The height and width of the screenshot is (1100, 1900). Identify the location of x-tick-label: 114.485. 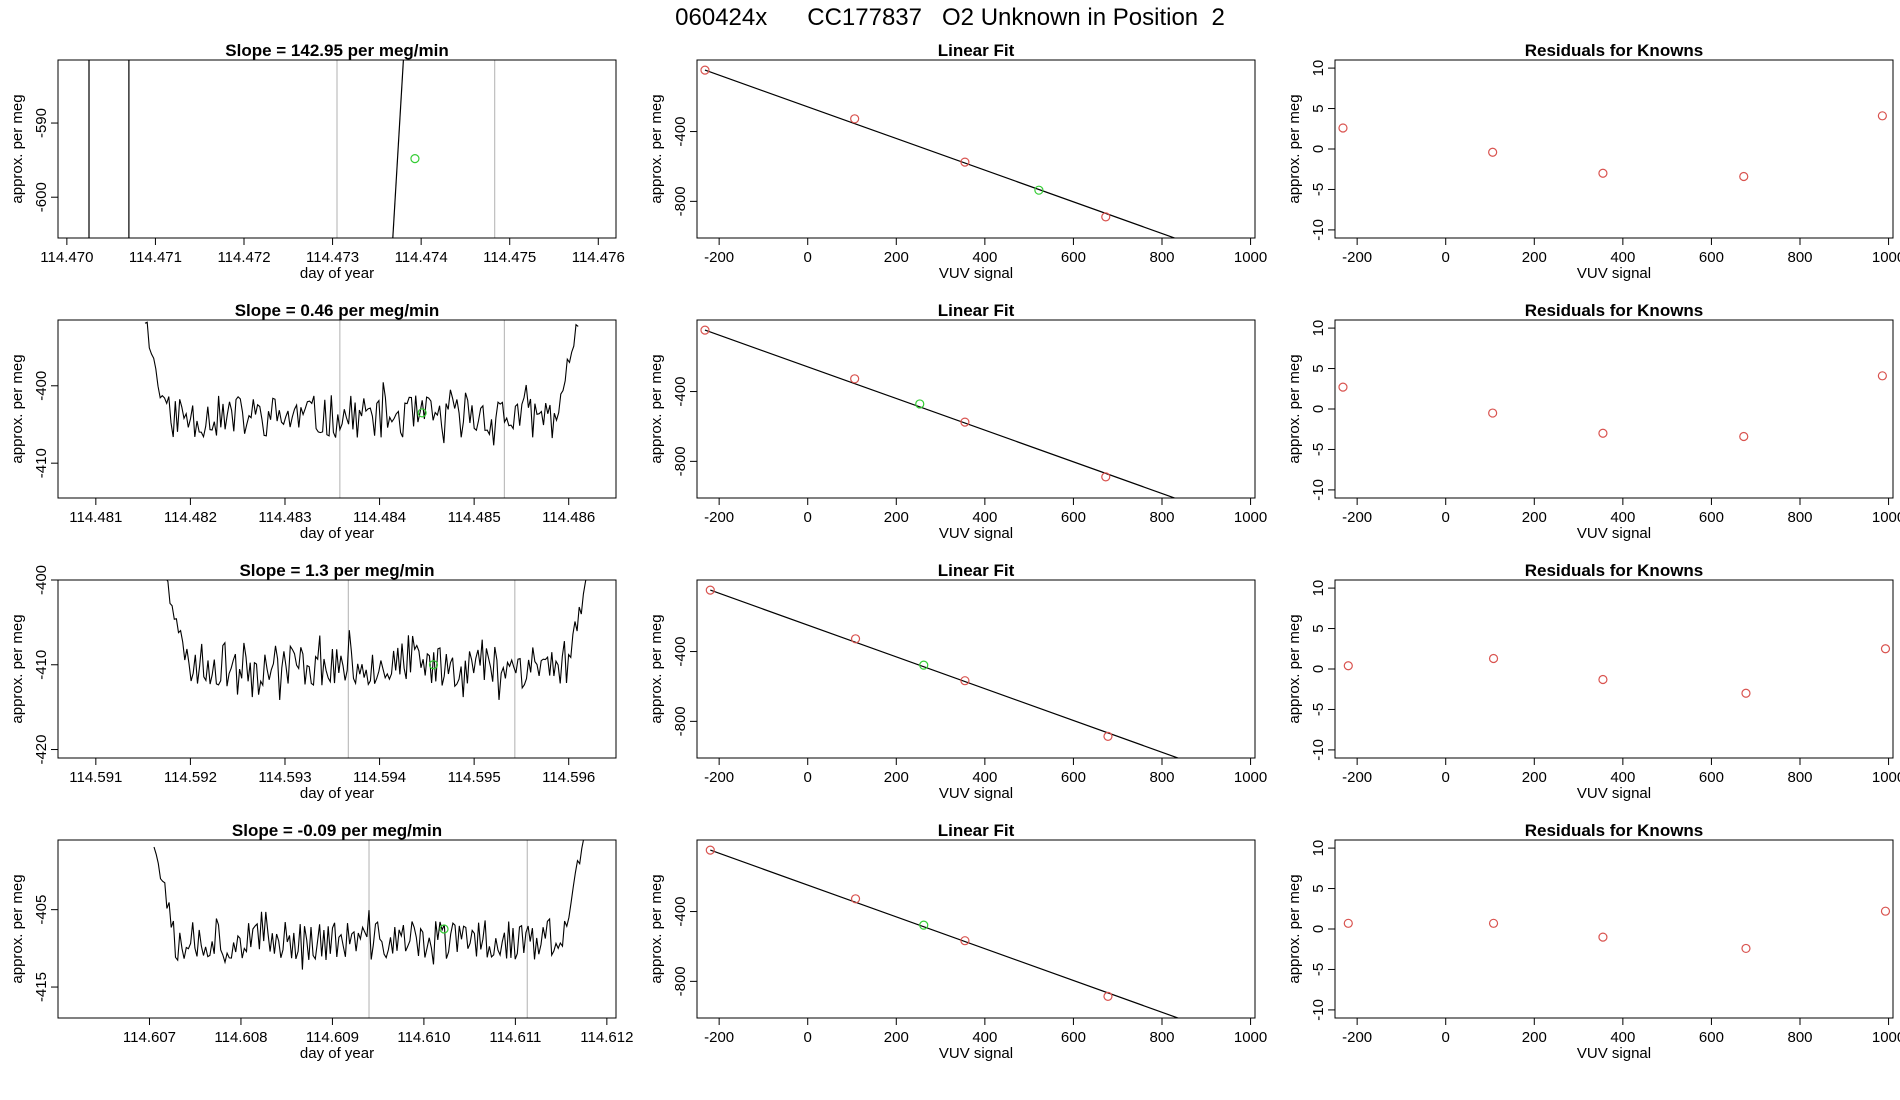
(474, 517).